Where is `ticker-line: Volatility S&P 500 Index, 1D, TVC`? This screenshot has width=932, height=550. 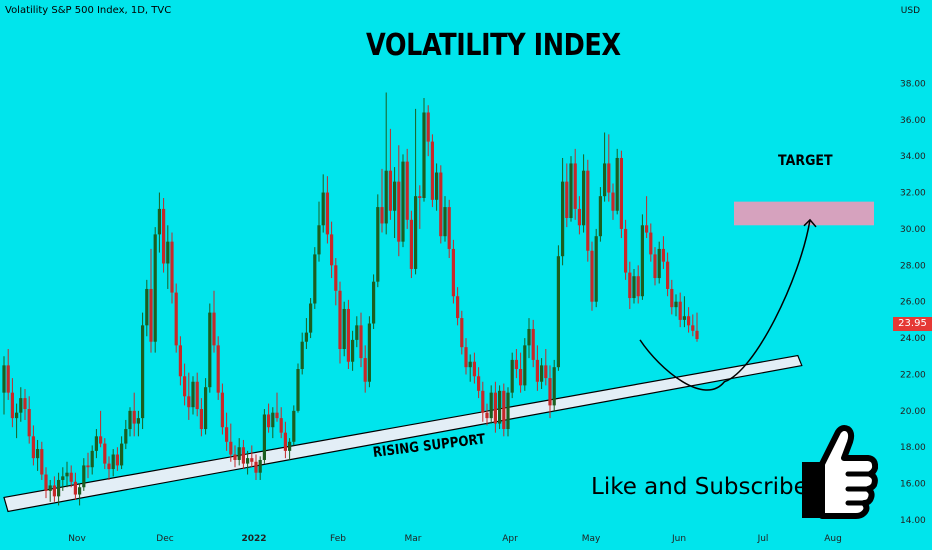
ticker-line: Volatility S&P 500 Index, 1D, TVC is located at coordinates (88, 10).